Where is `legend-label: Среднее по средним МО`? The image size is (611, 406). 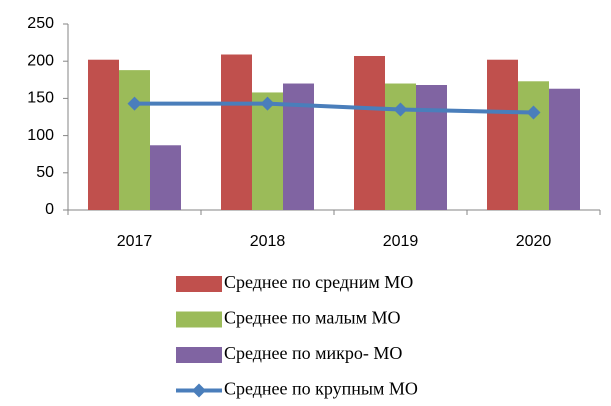
legend-label: Среднее по средним МО is located at coordinates (318, 282).